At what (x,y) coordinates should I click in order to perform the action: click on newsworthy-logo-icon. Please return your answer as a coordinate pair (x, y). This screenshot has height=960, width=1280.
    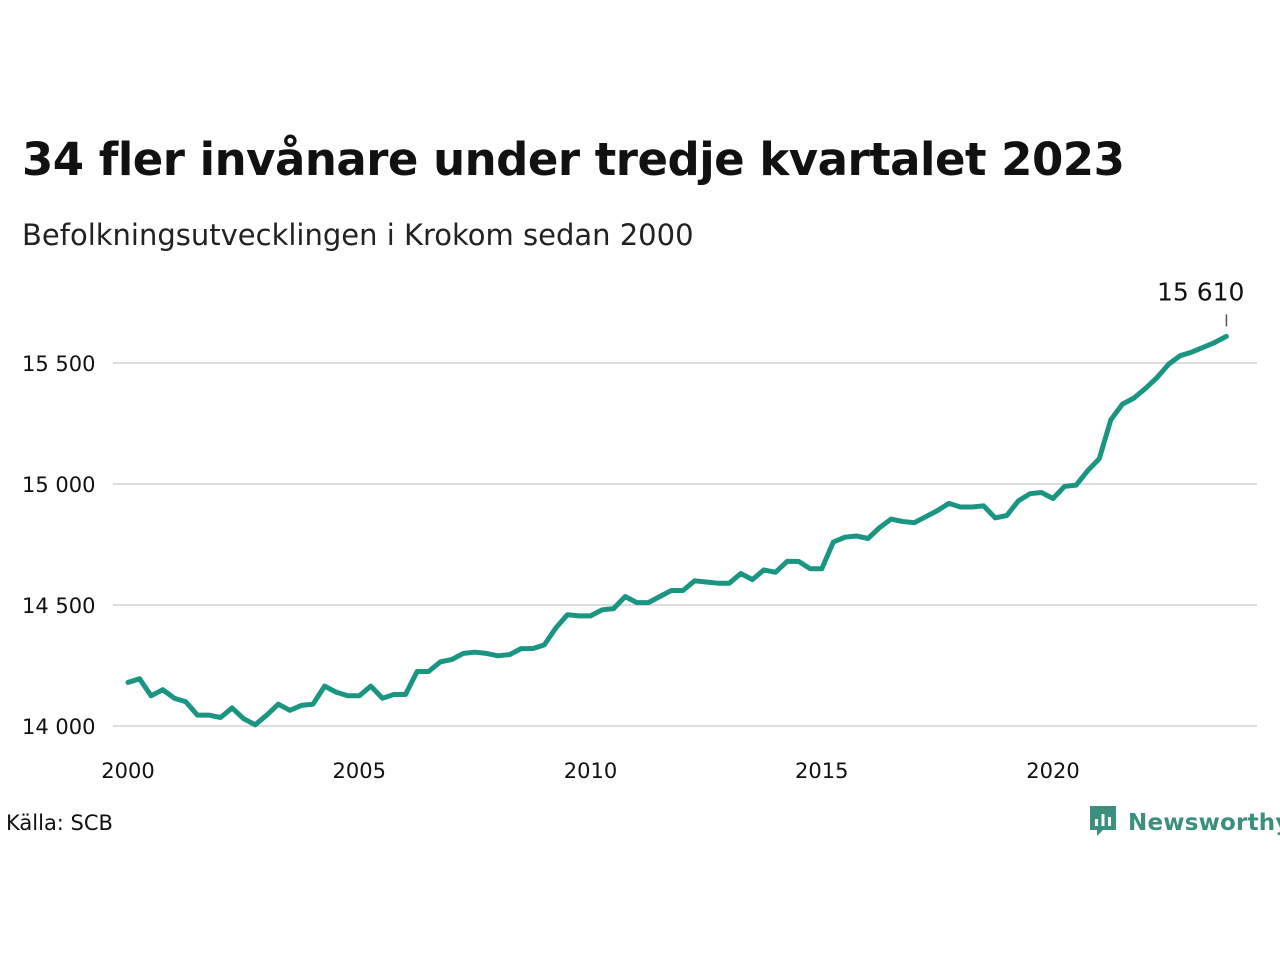
    Looking at the image, I should click on (1103, 823).